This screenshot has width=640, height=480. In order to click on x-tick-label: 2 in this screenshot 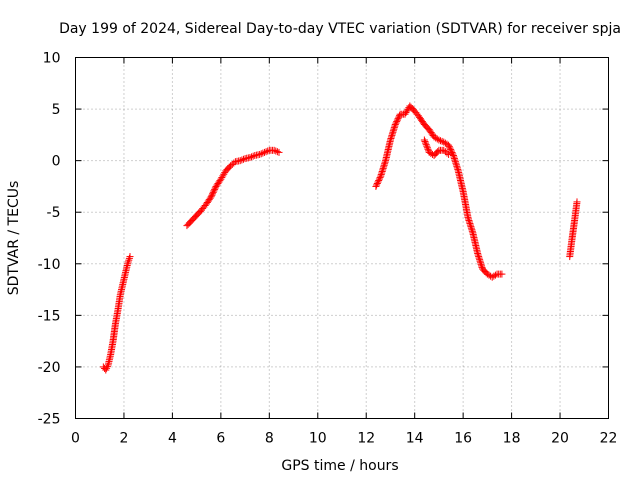, I will do `click(123, 439)`.